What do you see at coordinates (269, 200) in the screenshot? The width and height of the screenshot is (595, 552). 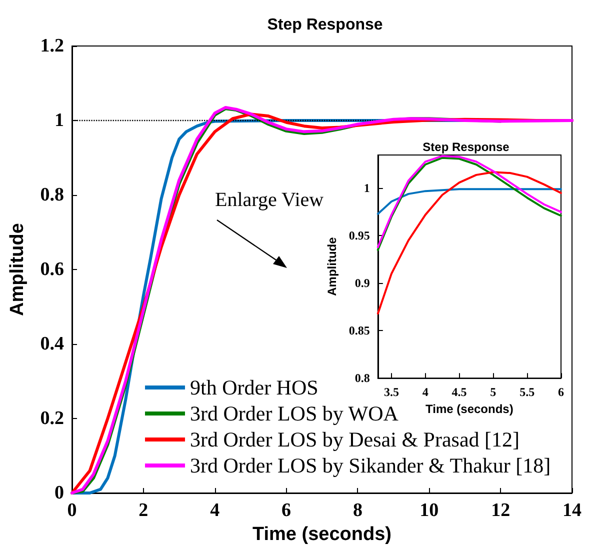 I see `annotation: Enlarge View` at bounding box center [269, 200].